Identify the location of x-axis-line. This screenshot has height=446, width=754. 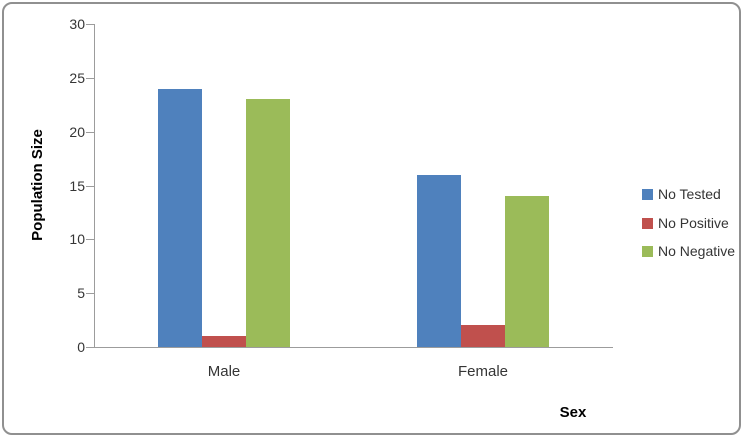
(353, 347).